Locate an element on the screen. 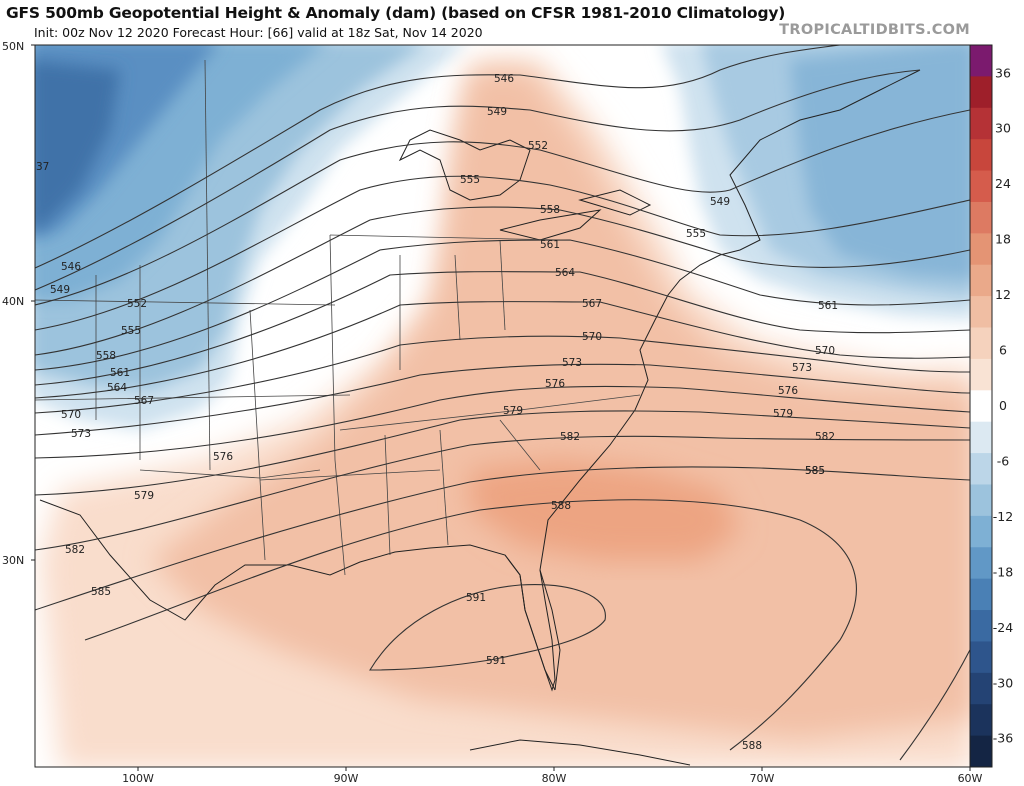 This screenshot has height=786, width=1024. colorbar-tick-label: -18 is located at coordinates (1003, 571).